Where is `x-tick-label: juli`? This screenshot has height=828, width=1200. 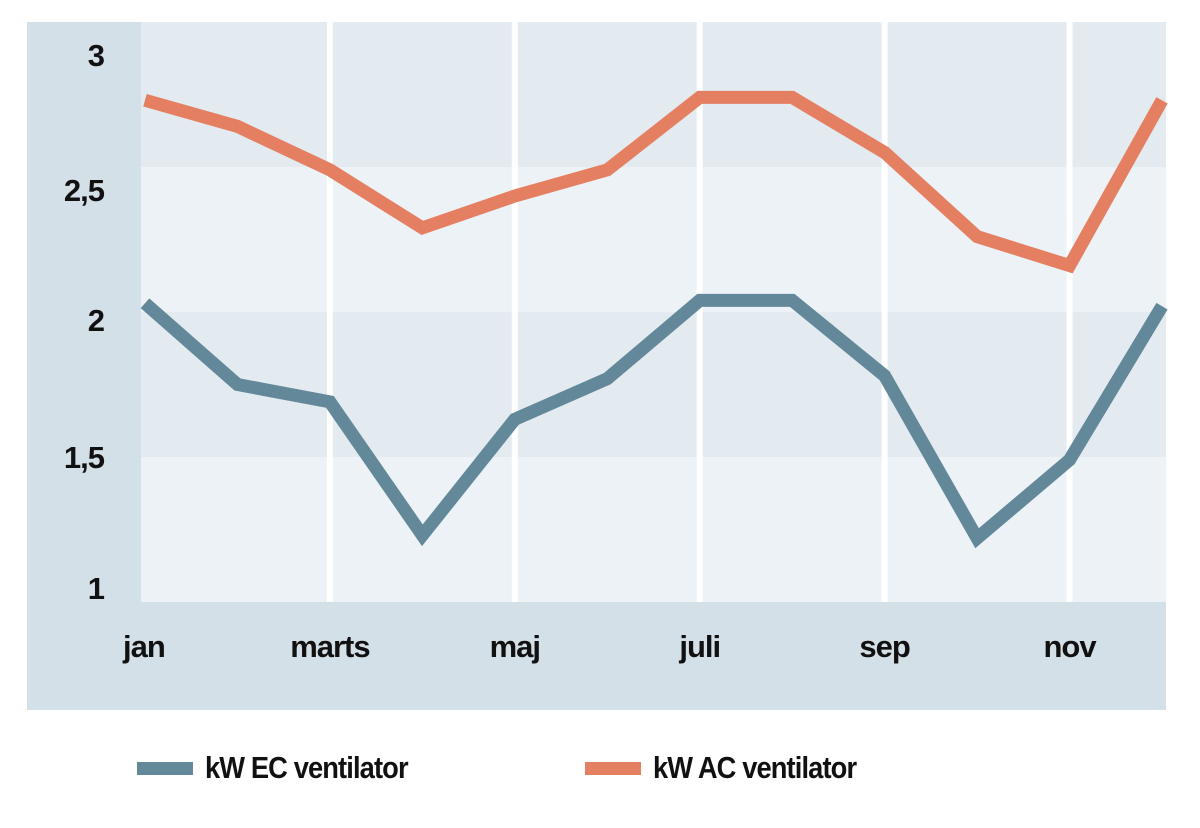
x-tick-label: juli is located at coordinates (699, 646).